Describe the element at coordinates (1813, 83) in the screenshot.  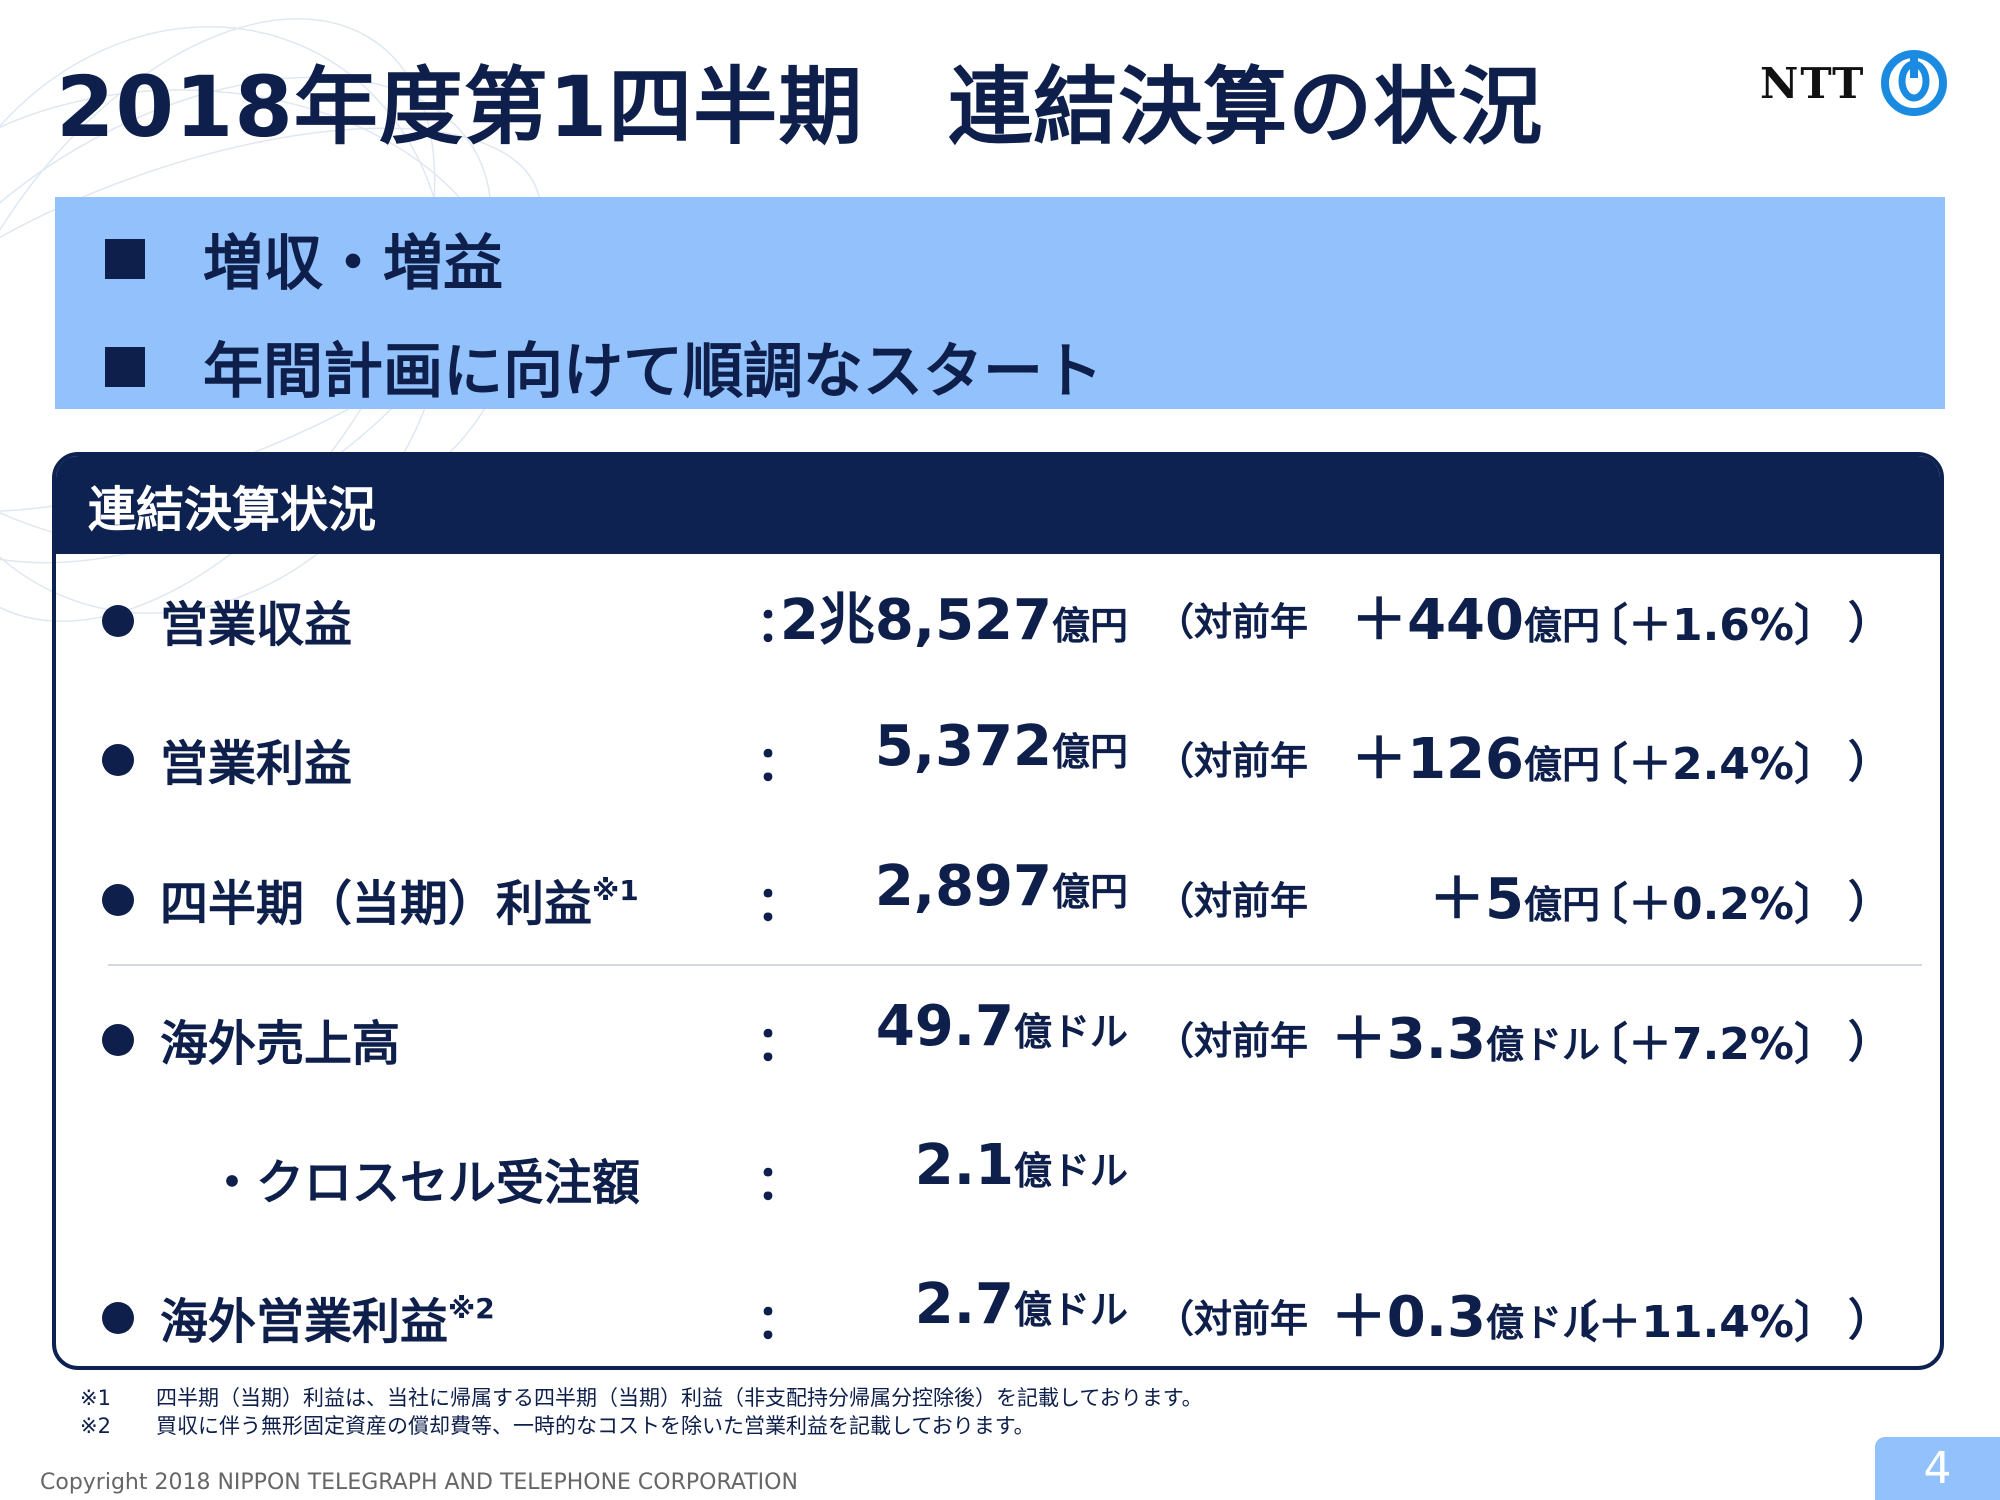
I see `logo-text: NTT` at that location.